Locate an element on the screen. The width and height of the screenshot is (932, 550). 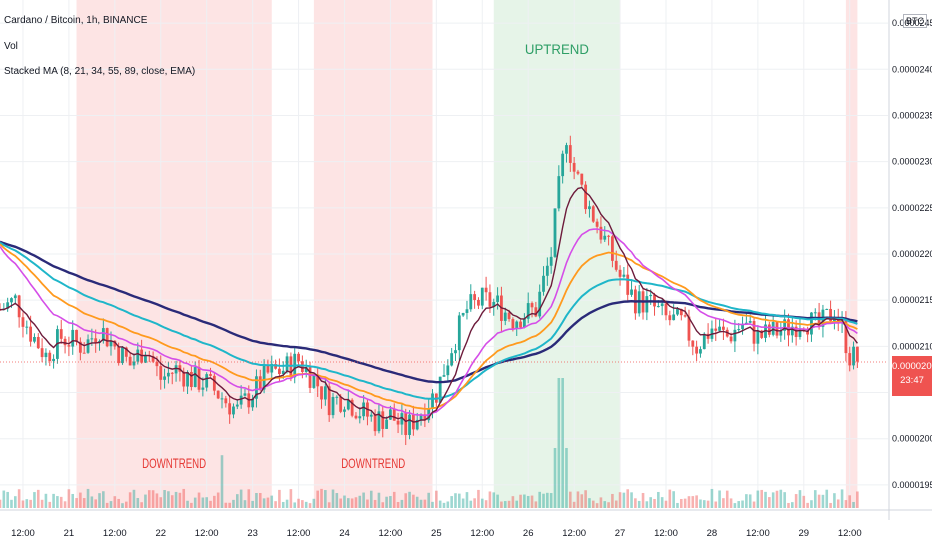
x-tick-label-2: 12:00 is located at coordinates (115, 533).